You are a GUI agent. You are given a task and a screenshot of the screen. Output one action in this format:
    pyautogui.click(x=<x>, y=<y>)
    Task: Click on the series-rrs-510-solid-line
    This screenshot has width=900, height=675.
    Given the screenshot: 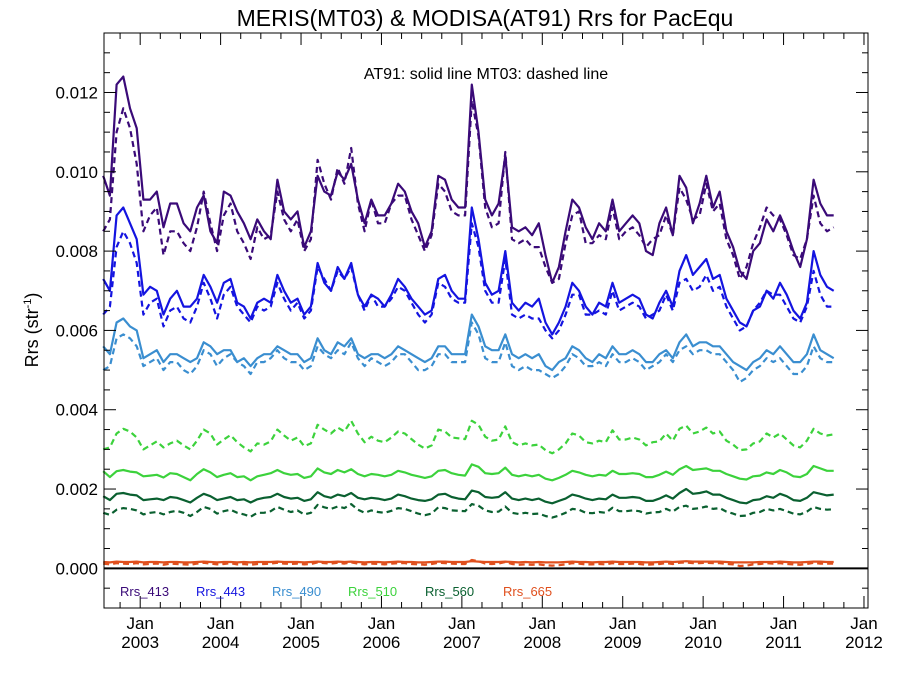 What is the action you would take?
    pyautogui.click(x=468, y=472)
    